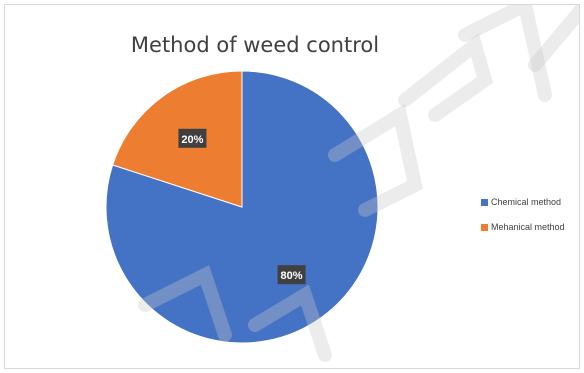 The height and width of the screenshot is (373, 584). I want to click on pie-data-labels: 80% 20%, so click(242, 206).